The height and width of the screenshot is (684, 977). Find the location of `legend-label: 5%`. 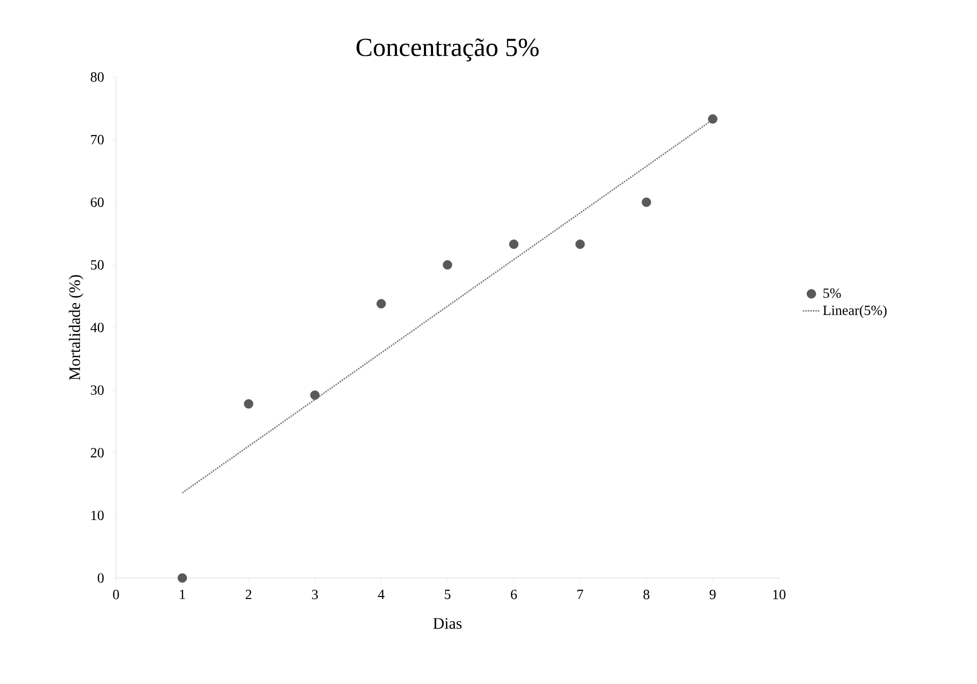

legend-label: 5% is located at coordinates (832, 293).